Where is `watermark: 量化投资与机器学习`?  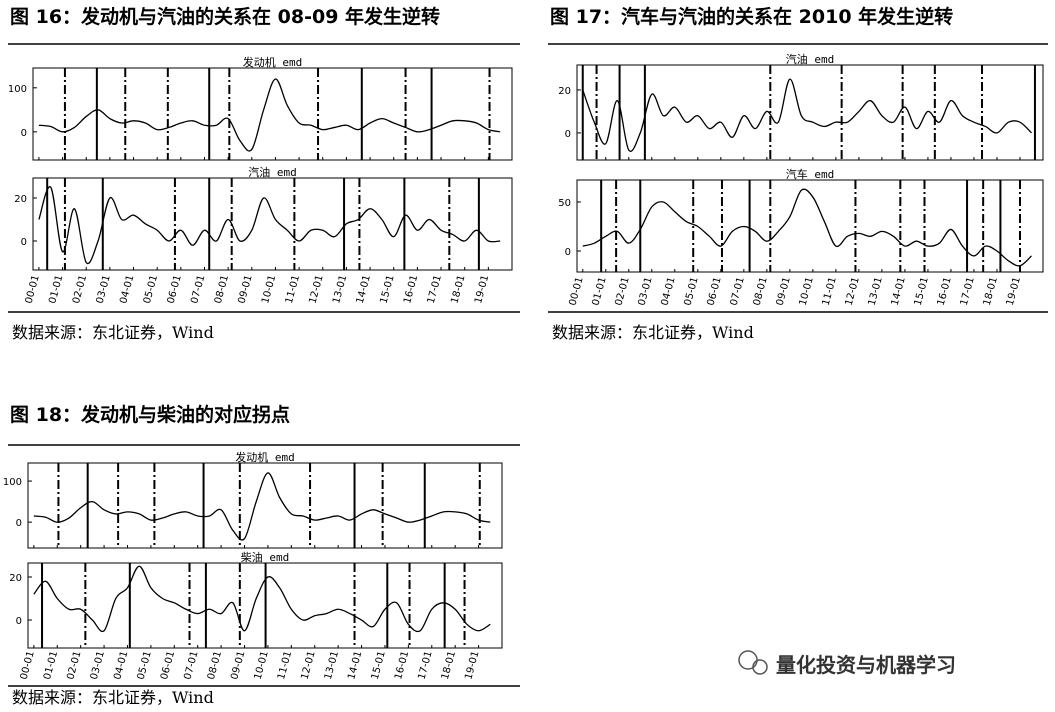 watermark: 量化投资与机器学习 is located at coordinates (847, 663).